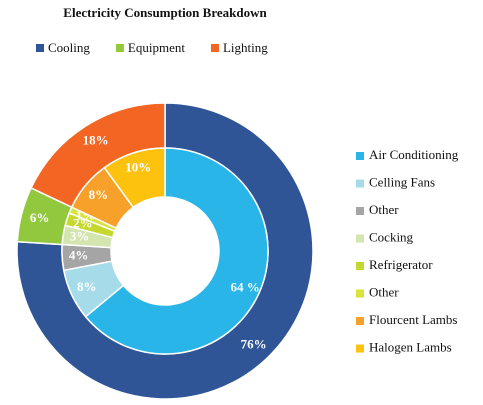  I want to click on legend-label: Cooling, so click(69, 47).